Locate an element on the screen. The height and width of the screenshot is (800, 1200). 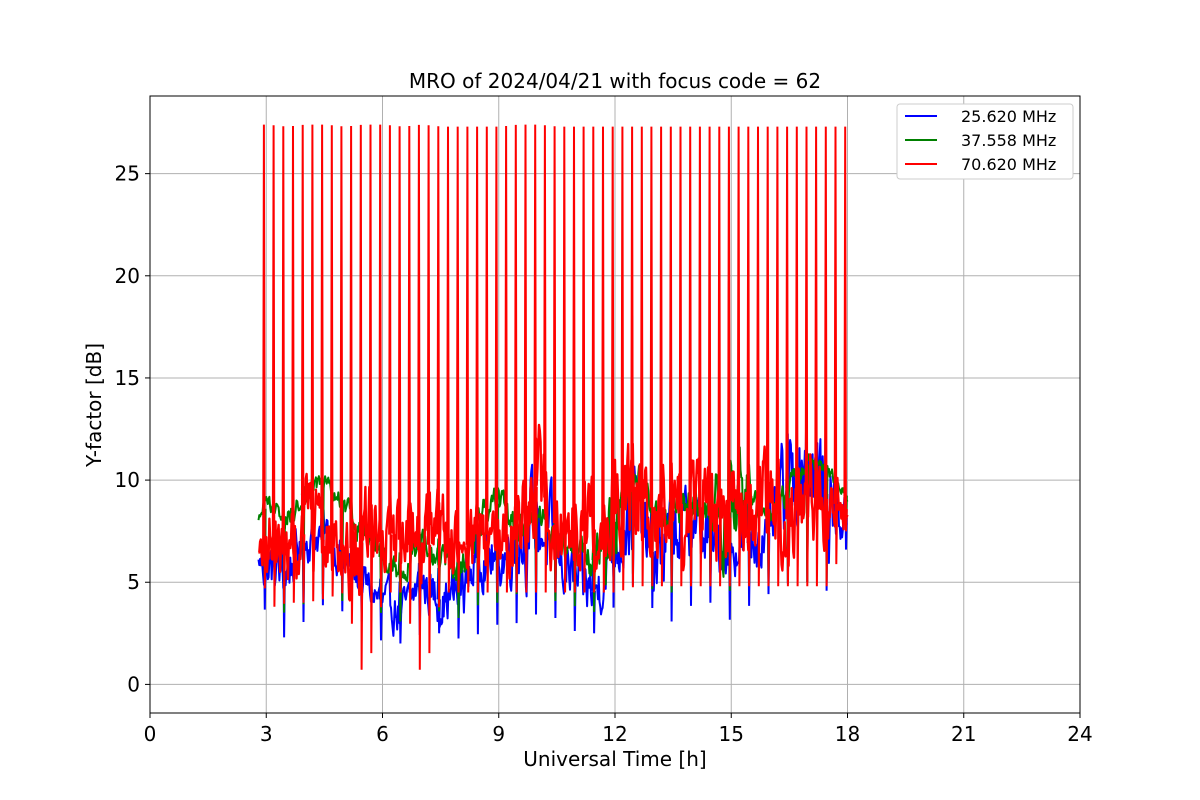
x-tick-label-12: 12 is located at coordinates (614, 734).